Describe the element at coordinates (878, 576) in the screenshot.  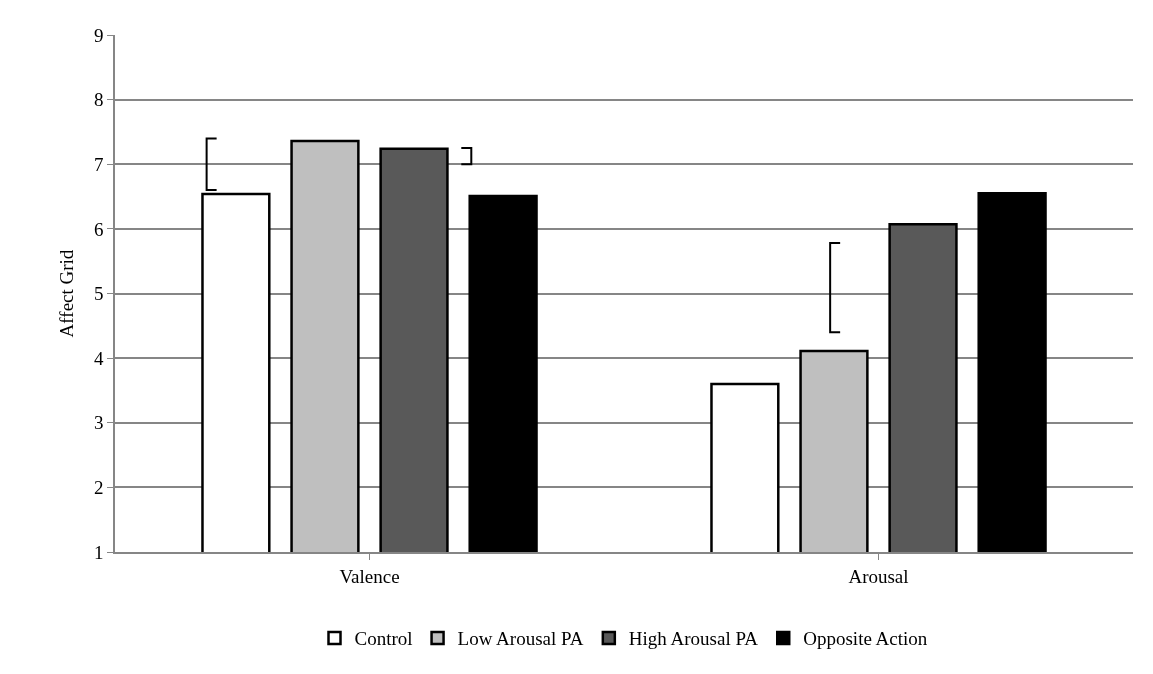
I see `x-tick-label: Arousal` at that location.